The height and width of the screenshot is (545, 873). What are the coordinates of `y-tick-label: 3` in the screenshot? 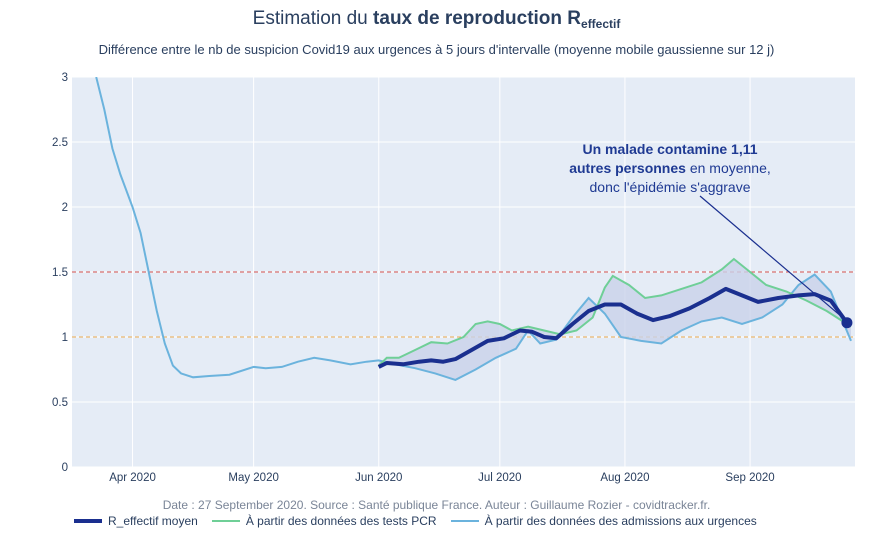 It's located at (65, 78).